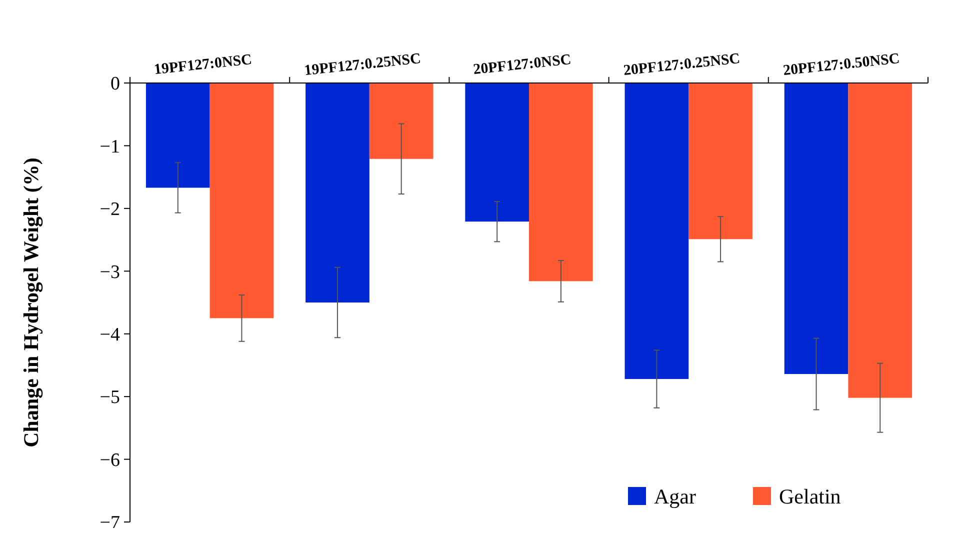  I want to click on y-tick-label: −6, so click(110, 460).